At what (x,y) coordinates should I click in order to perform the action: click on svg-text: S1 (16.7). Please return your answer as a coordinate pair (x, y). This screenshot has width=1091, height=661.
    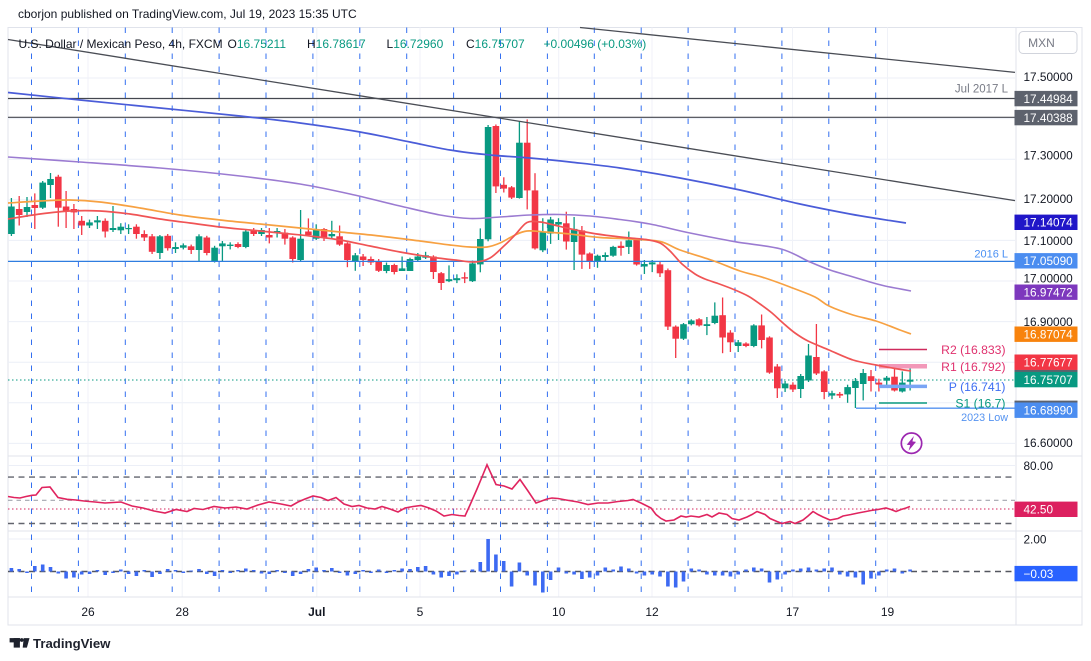
    Looking at the image, I should click on (980, 404).